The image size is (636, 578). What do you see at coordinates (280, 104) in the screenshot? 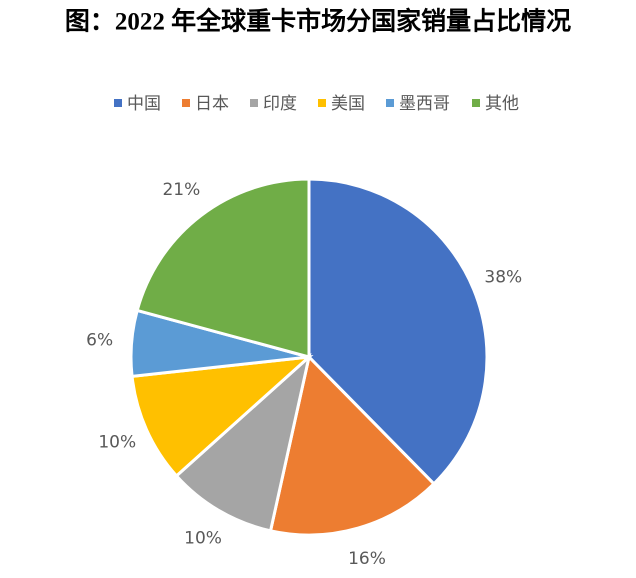
I see `legend-label: 印度` at bounding box center [280, 104].